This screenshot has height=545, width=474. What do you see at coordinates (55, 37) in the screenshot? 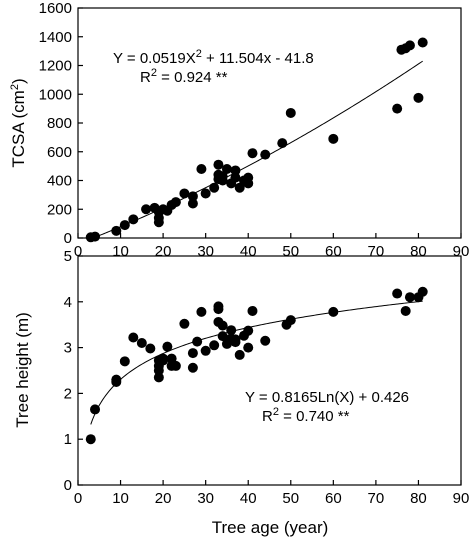
I see `tcsa-y-tick-label: 1400` at bounding box center [55, 37].